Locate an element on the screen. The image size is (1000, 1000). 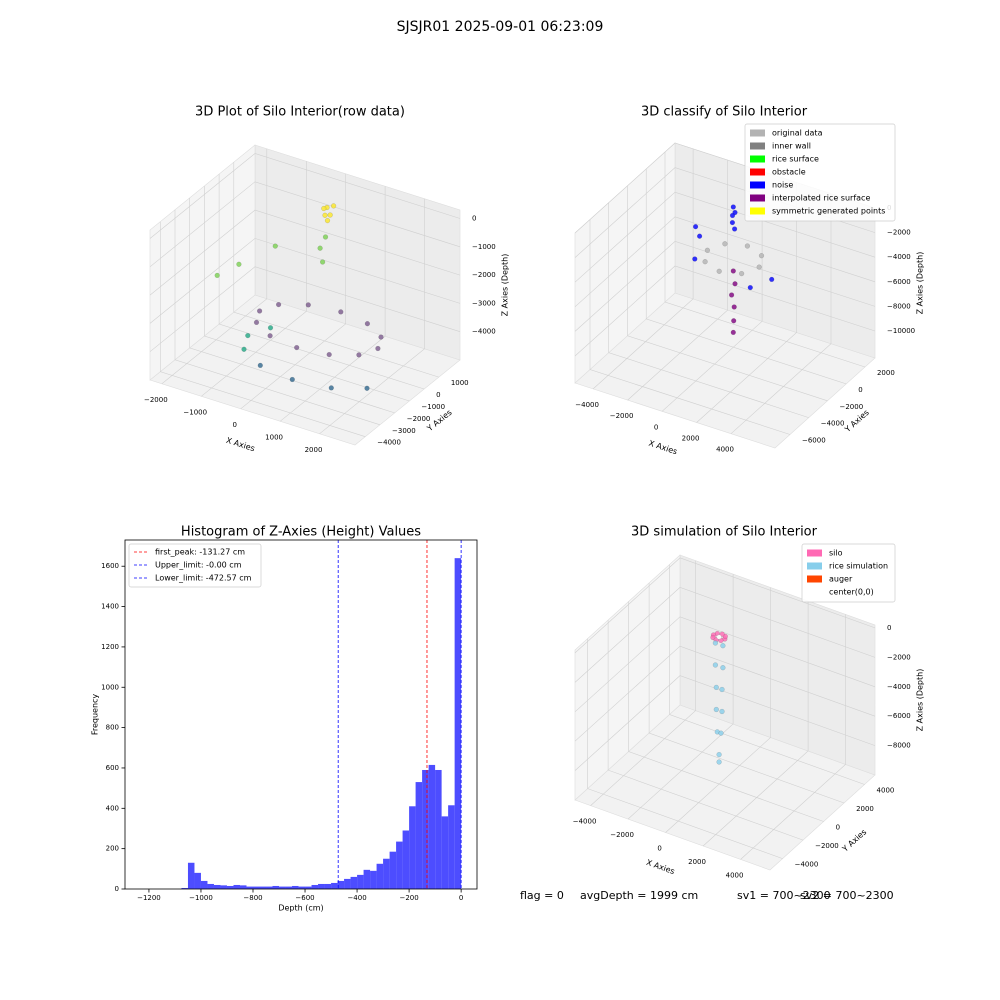
axes-frame is located at coordinates (301, 714).